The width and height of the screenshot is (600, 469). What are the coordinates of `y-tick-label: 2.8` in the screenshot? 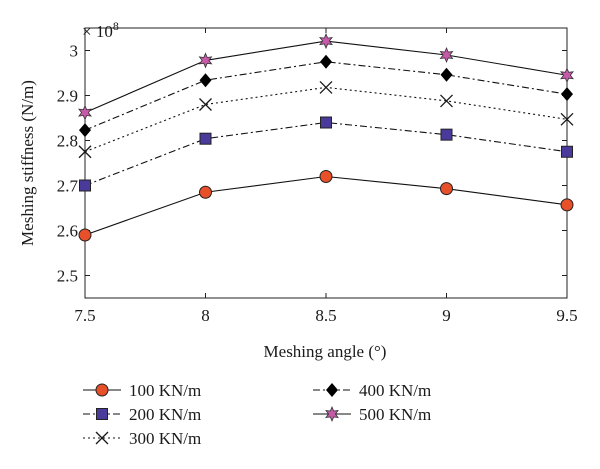 It's located at (67, 141).